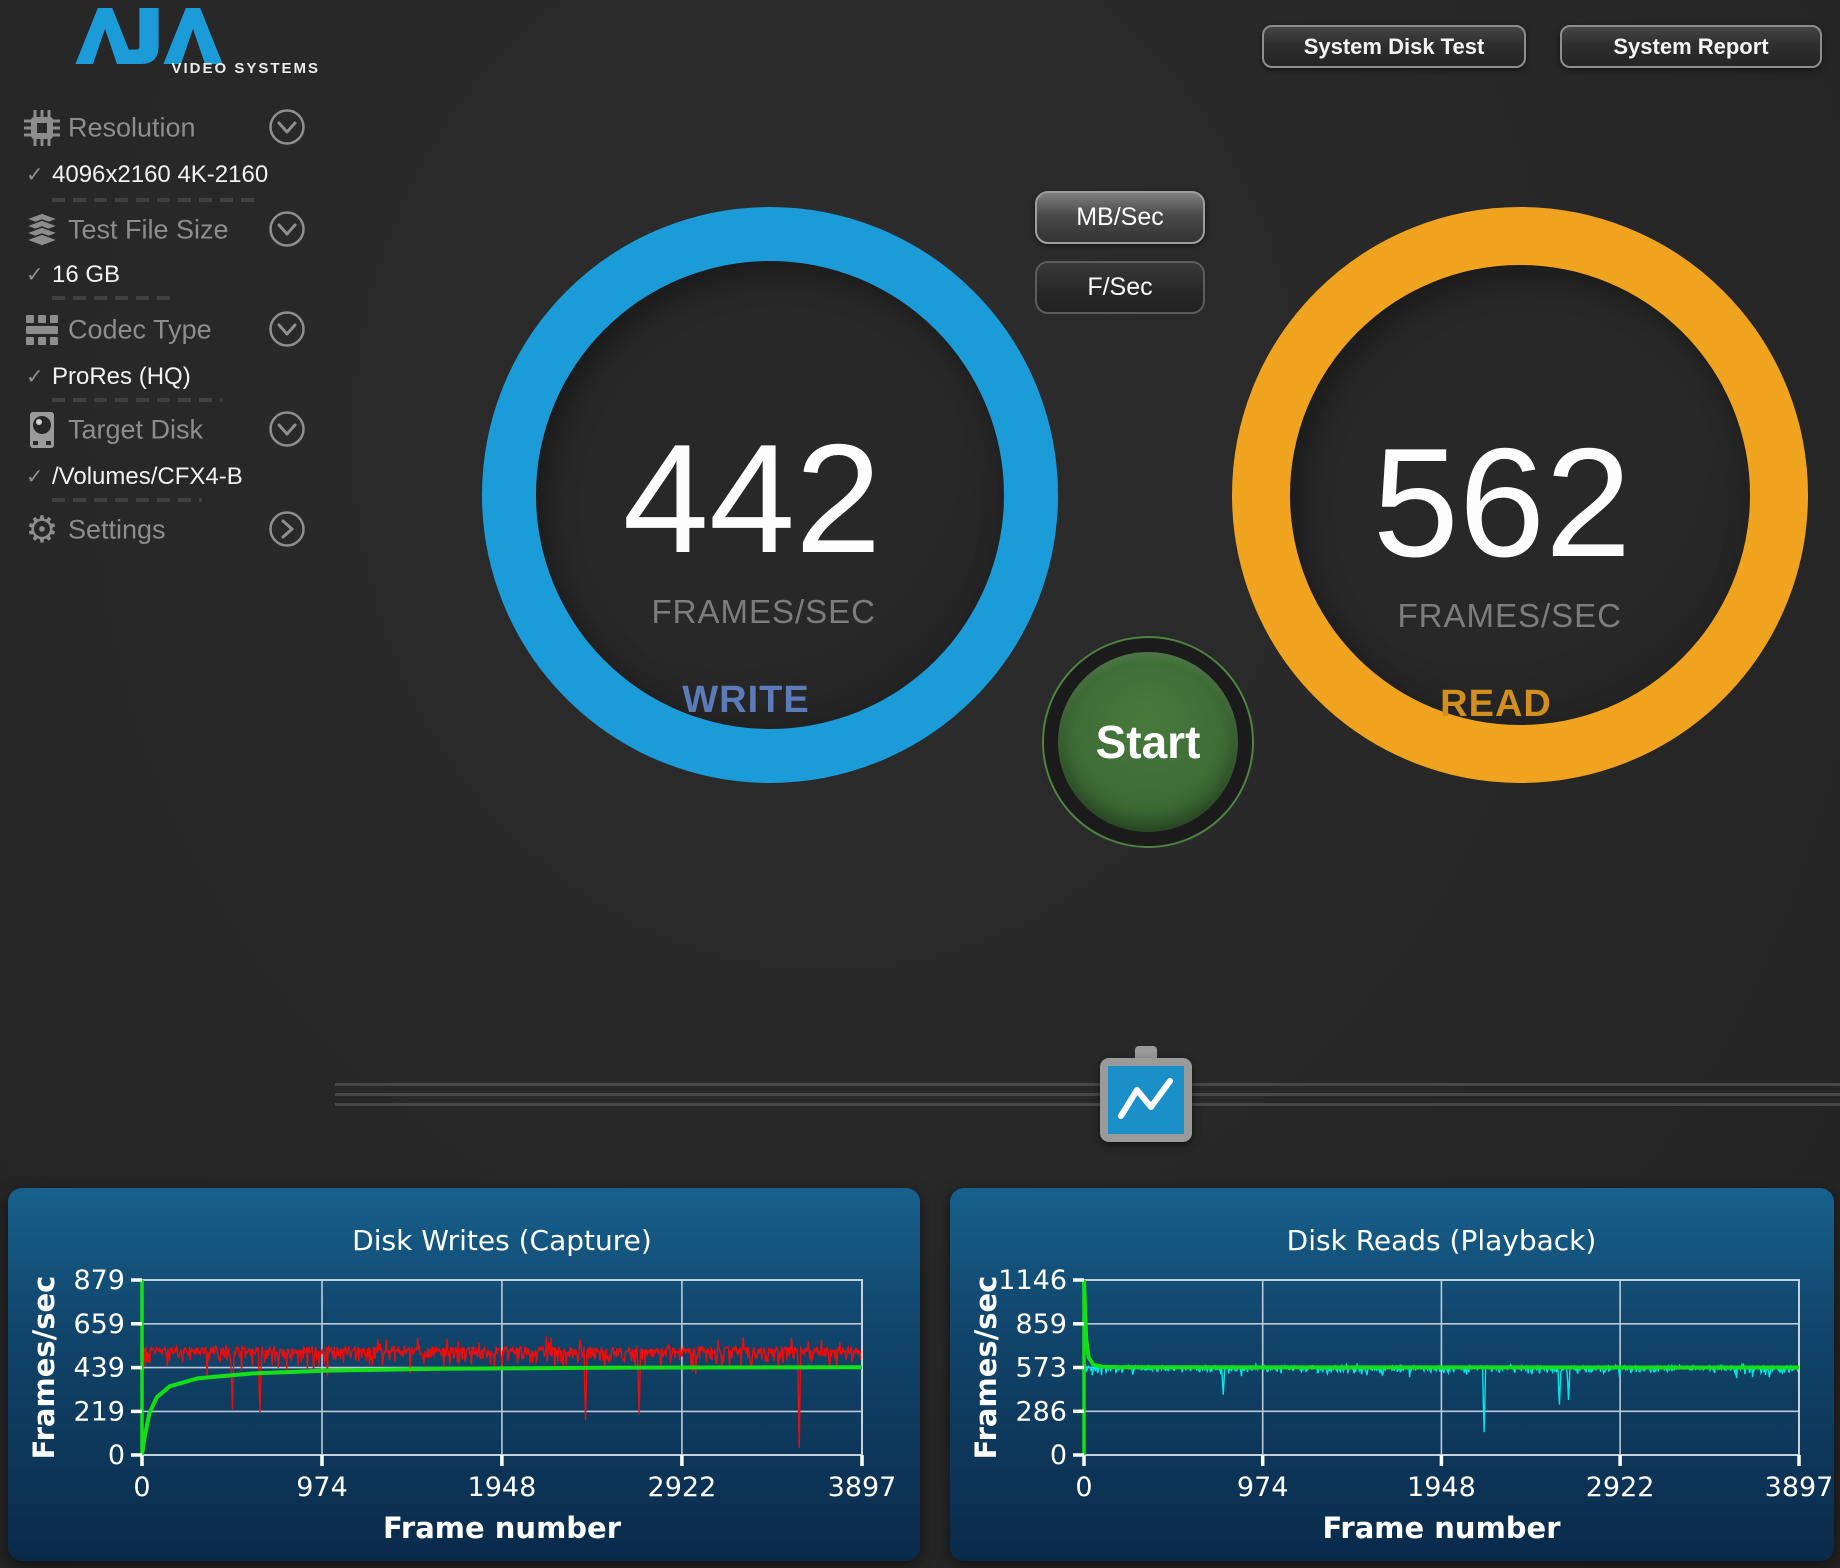  What do you see at coordinates (1120, 287) in the screenshot?
I see `f-sec-button: F/Sec` at bounding box center [1120, 287].